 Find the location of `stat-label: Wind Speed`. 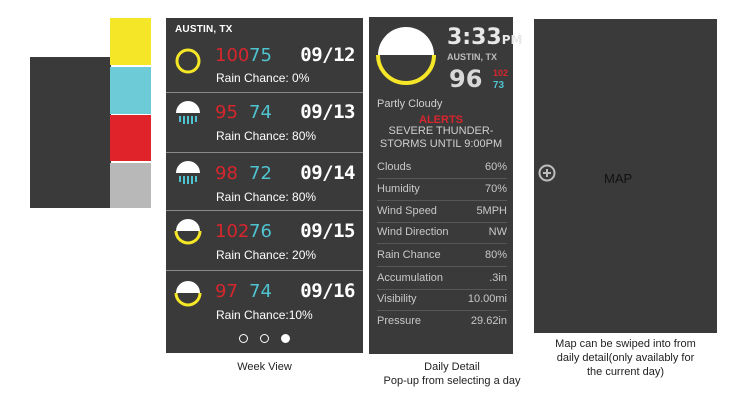

stat-label: Wind Speed is located at coordinates (407, 211).